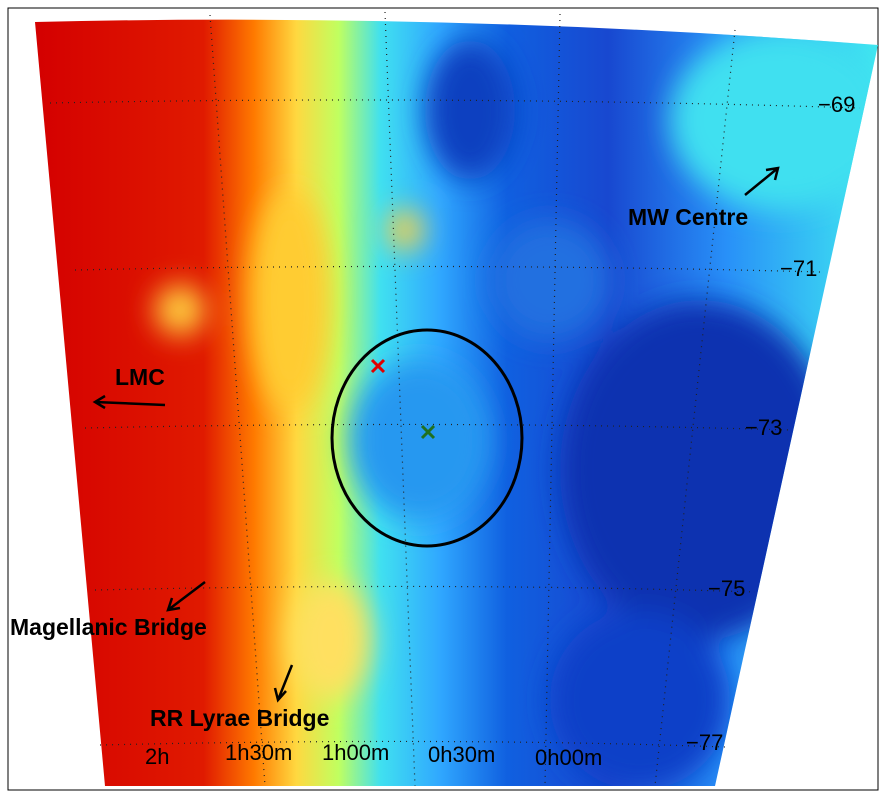 The image size is (884, 796). What do you see at coordinates (258, 752) in the screenshot?
I see `ra-label: 1h30m` at bounding box center [258, 752].